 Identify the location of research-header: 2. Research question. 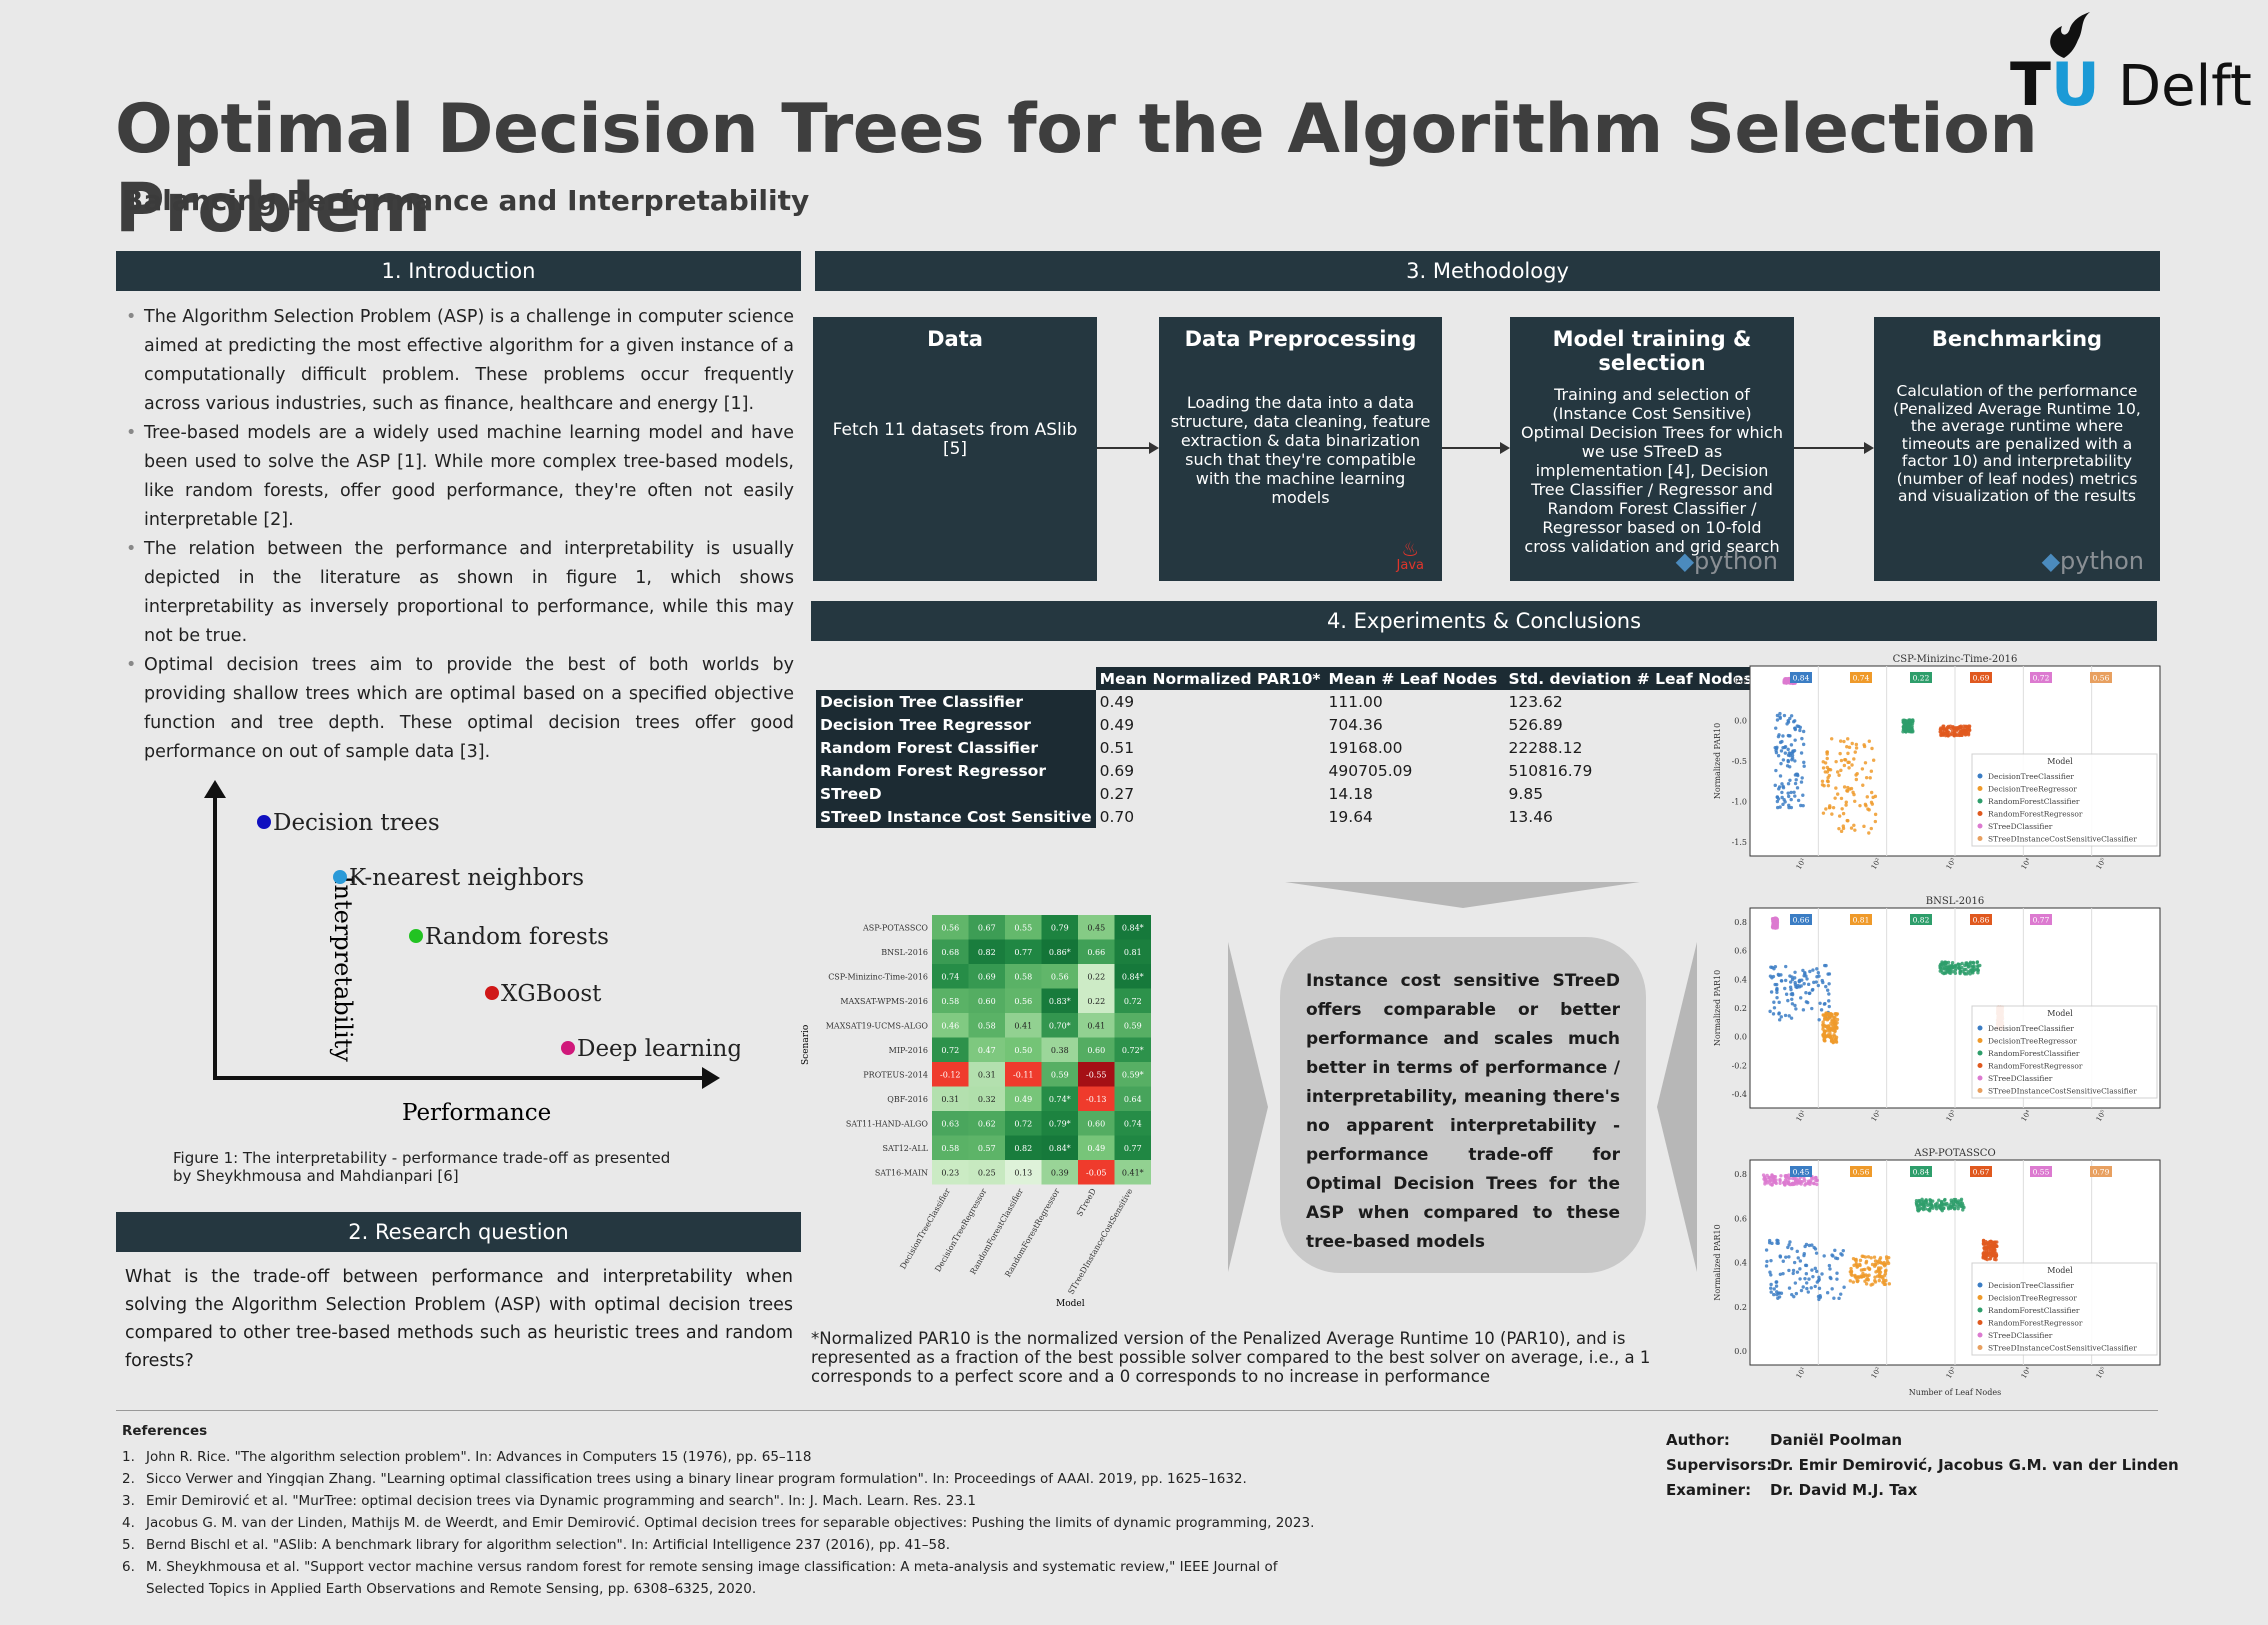
(458, 1232).